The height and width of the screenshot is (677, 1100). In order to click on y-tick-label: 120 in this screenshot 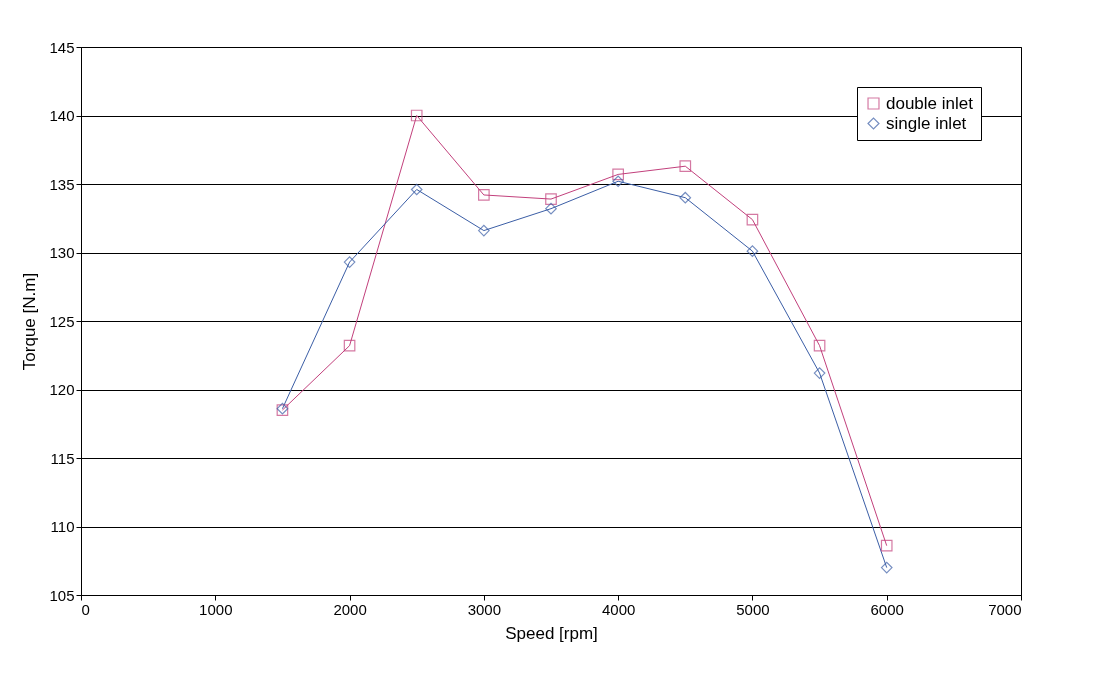, I will do `click(62, 389)`.